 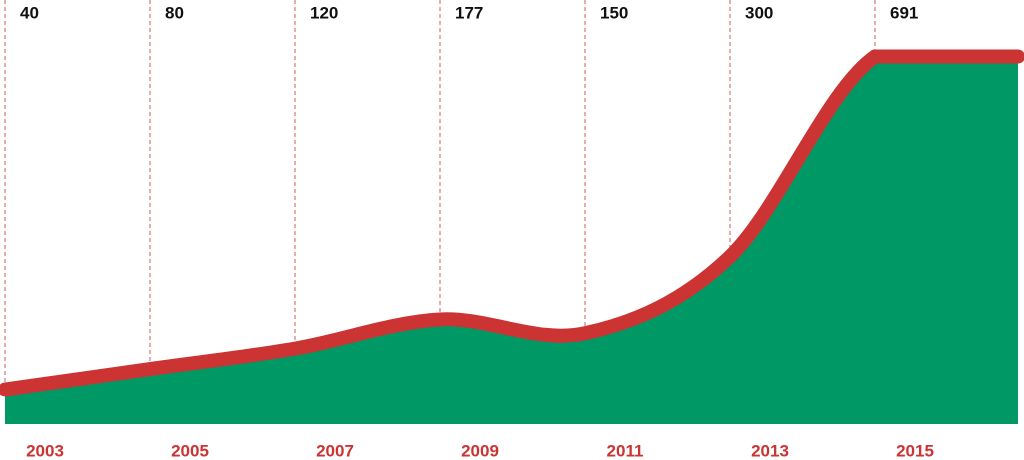 What do you see at coordinates (174, 12) in the screenshot?
I see `value-label: 80` at bounding box center [174, 12].